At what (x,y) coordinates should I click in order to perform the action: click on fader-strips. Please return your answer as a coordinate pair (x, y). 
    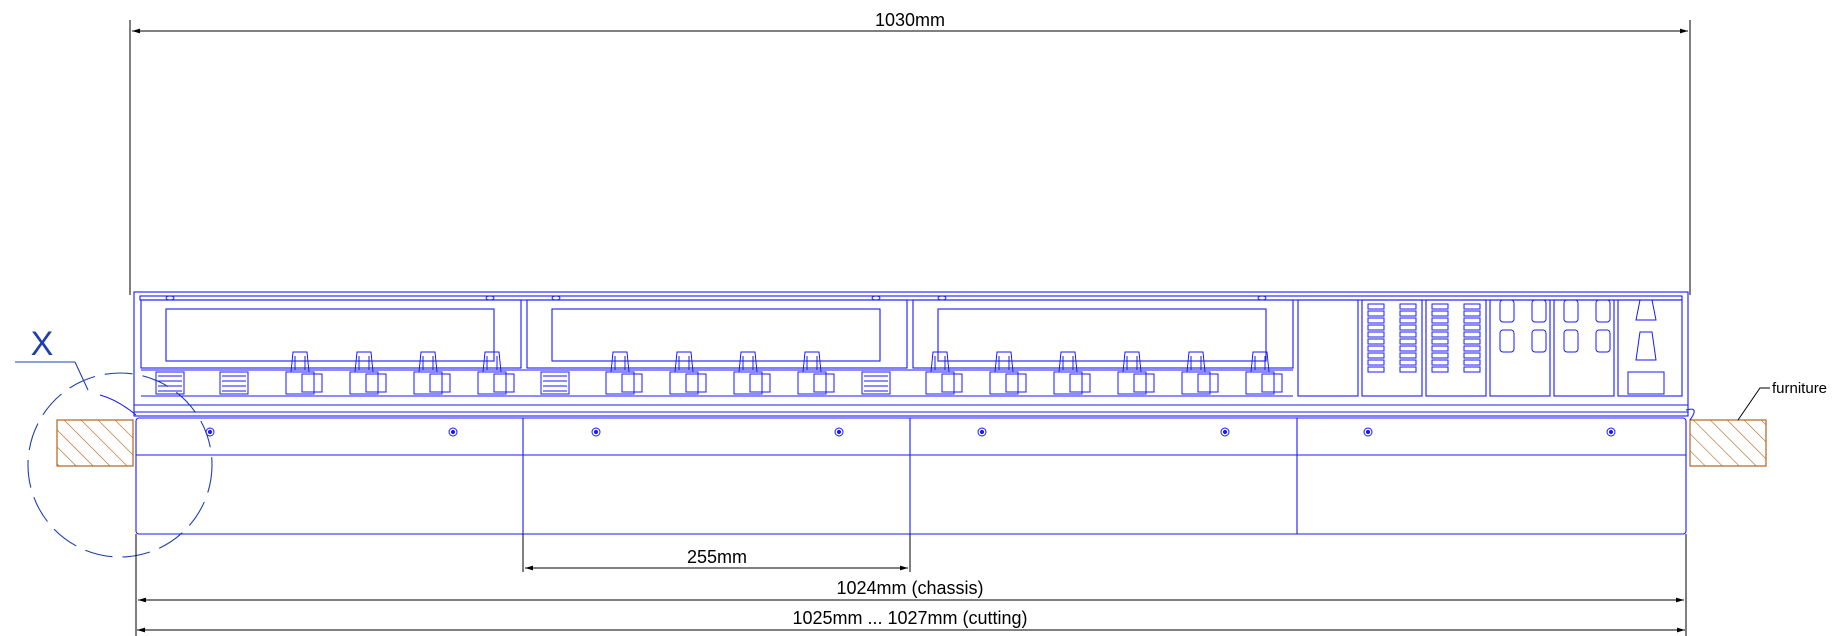
    Looking at the image, I should click on (1516, 347).